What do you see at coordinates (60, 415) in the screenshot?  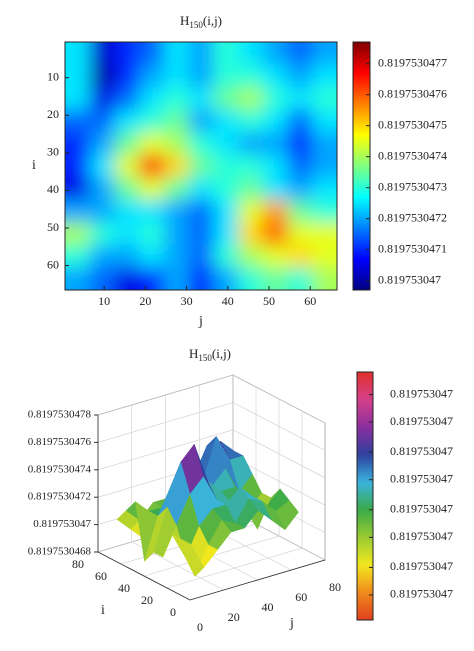 I see `z-tick-label: 0.8197530478` at bounding box center [60, 415].